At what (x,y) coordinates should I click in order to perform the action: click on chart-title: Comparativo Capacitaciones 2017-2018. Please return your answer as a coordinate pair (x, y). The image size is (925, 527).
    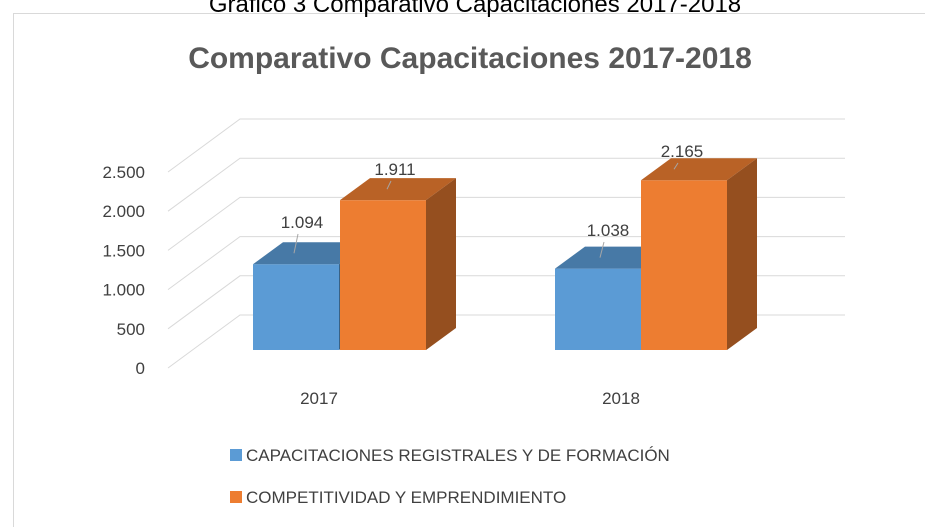
    Looking at the image, I should click on (470, 58).